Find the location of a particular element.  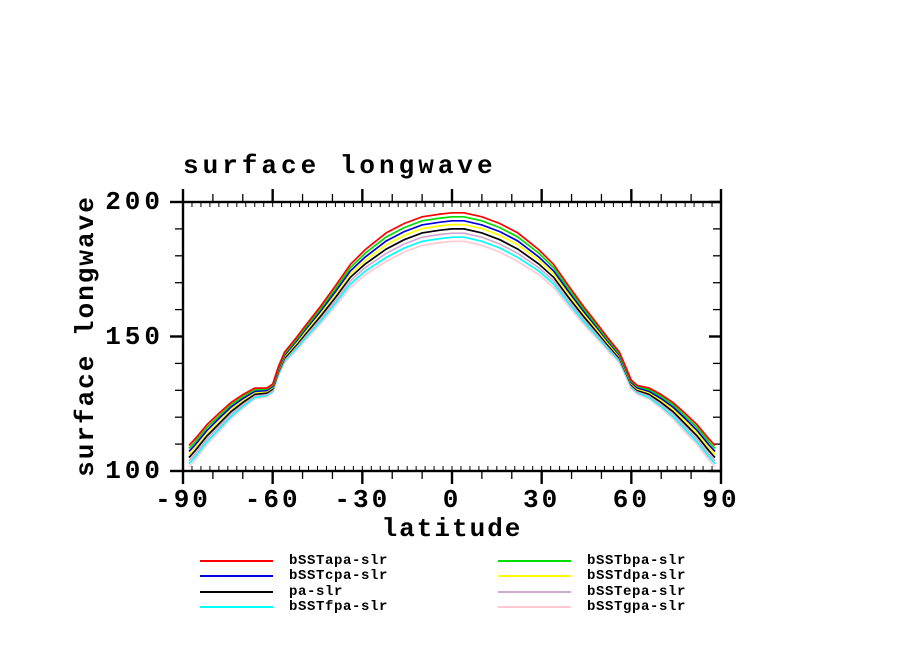

legend-item: bSSTfpa-slr is located at coordinates (294, 608).